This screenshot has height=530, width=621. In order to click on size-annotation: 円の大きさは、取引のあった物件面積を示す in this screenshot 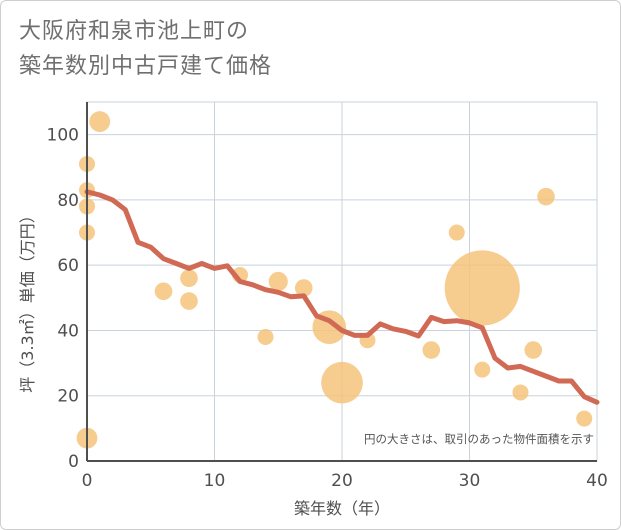, I will do `click(479, 439)`.